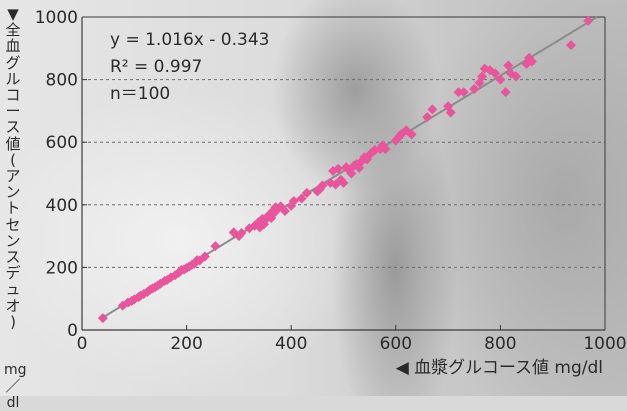  What do you see at coordinates (396, 344) in the screenshot?
I see `x-tick-label-600: 600` at bounding box center [396, 344].